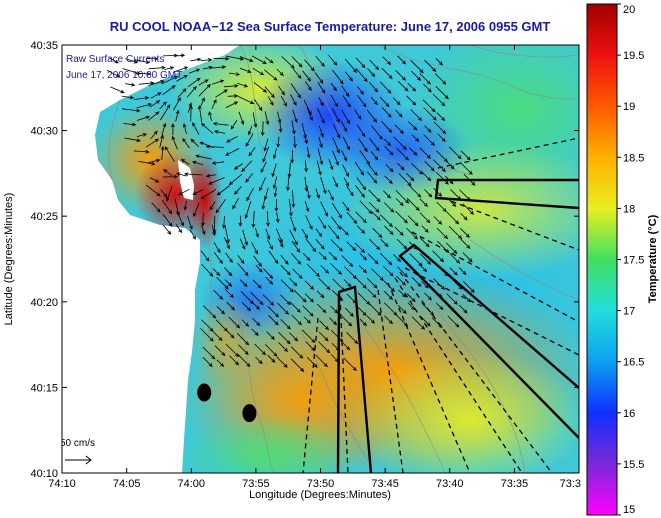 The width and height of the screenshot is (661, 518). What do you see at coordinates (629, 107) in the screenshot?
I see `colorbar-tick-label: 19` at bounding box center [629, 107].